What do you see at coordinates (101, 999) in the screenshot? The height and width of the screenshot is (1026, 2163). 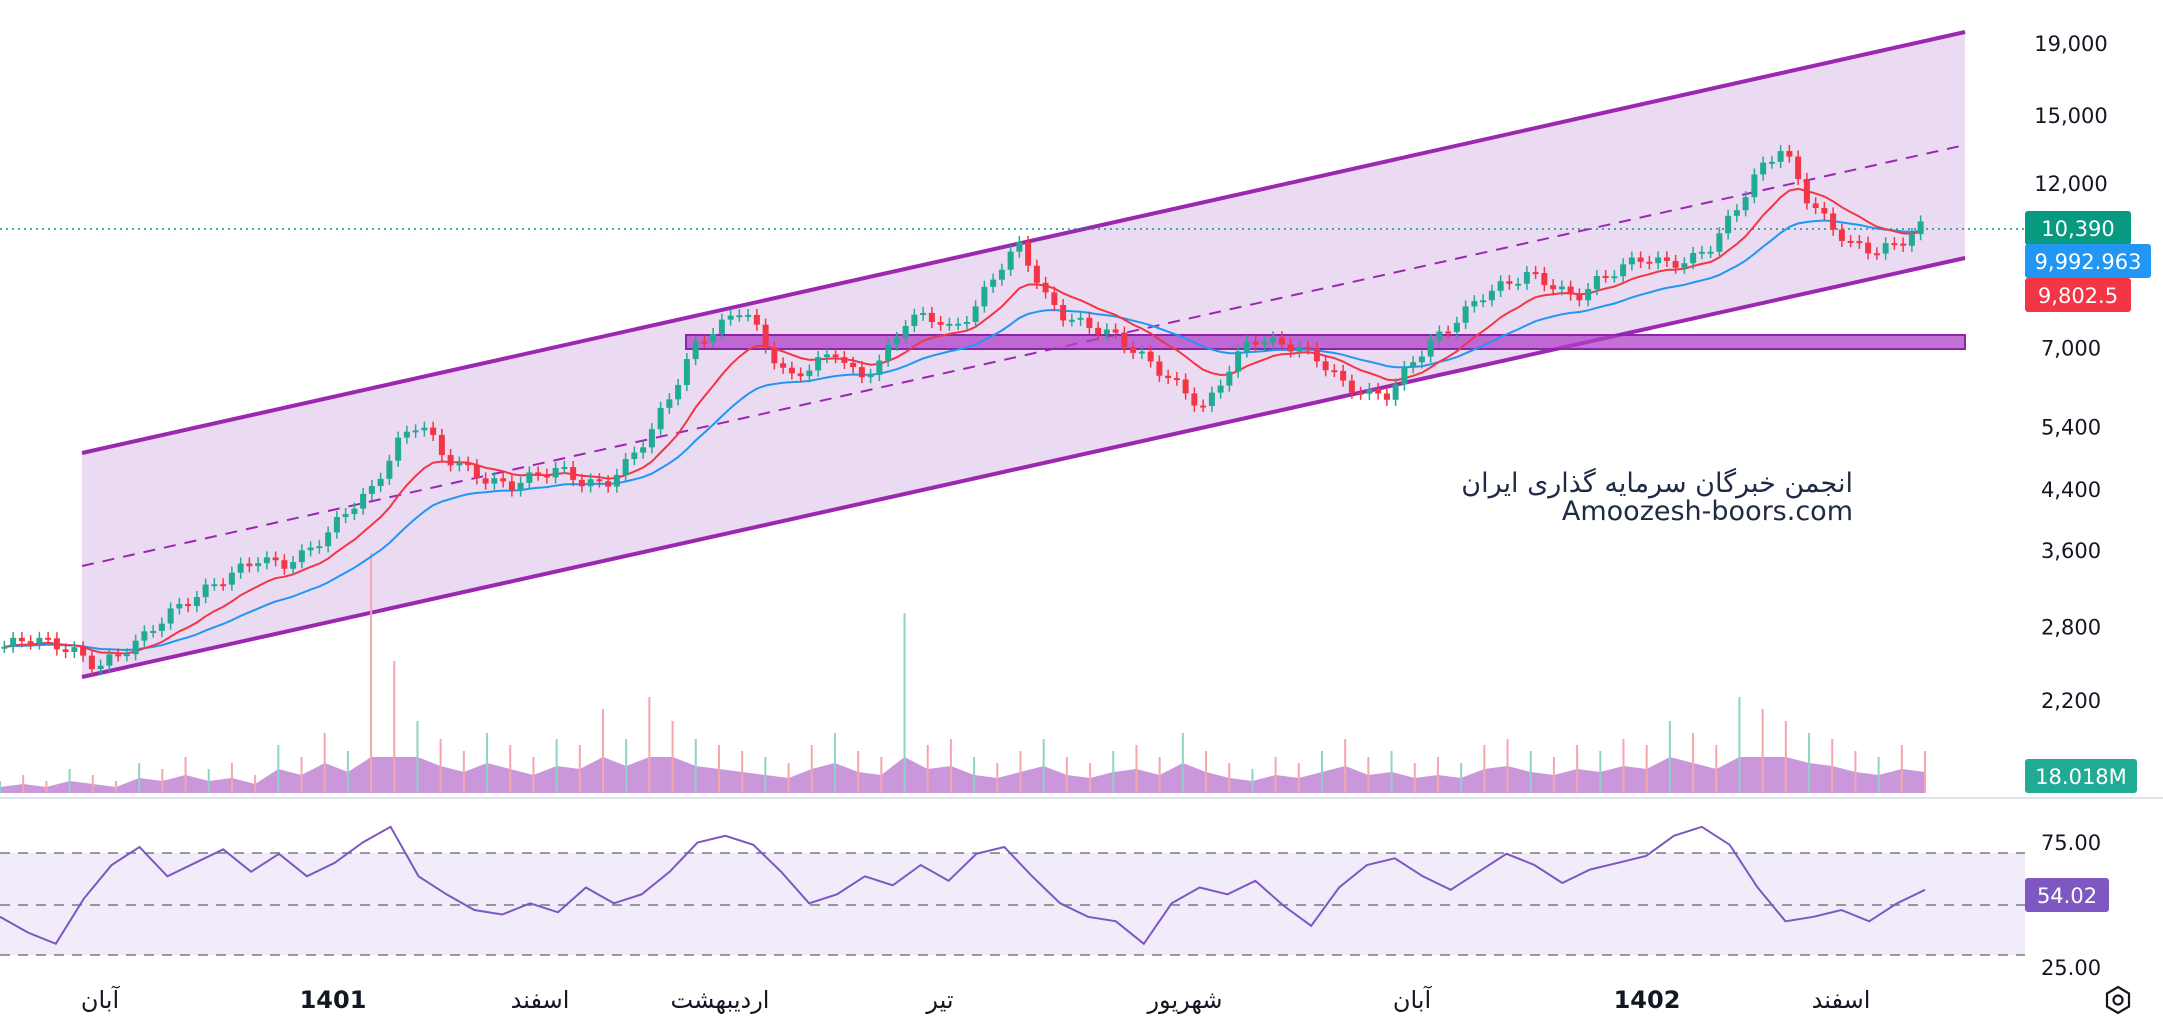 I see `time-label: آبان` at bounding box center [101, 999].